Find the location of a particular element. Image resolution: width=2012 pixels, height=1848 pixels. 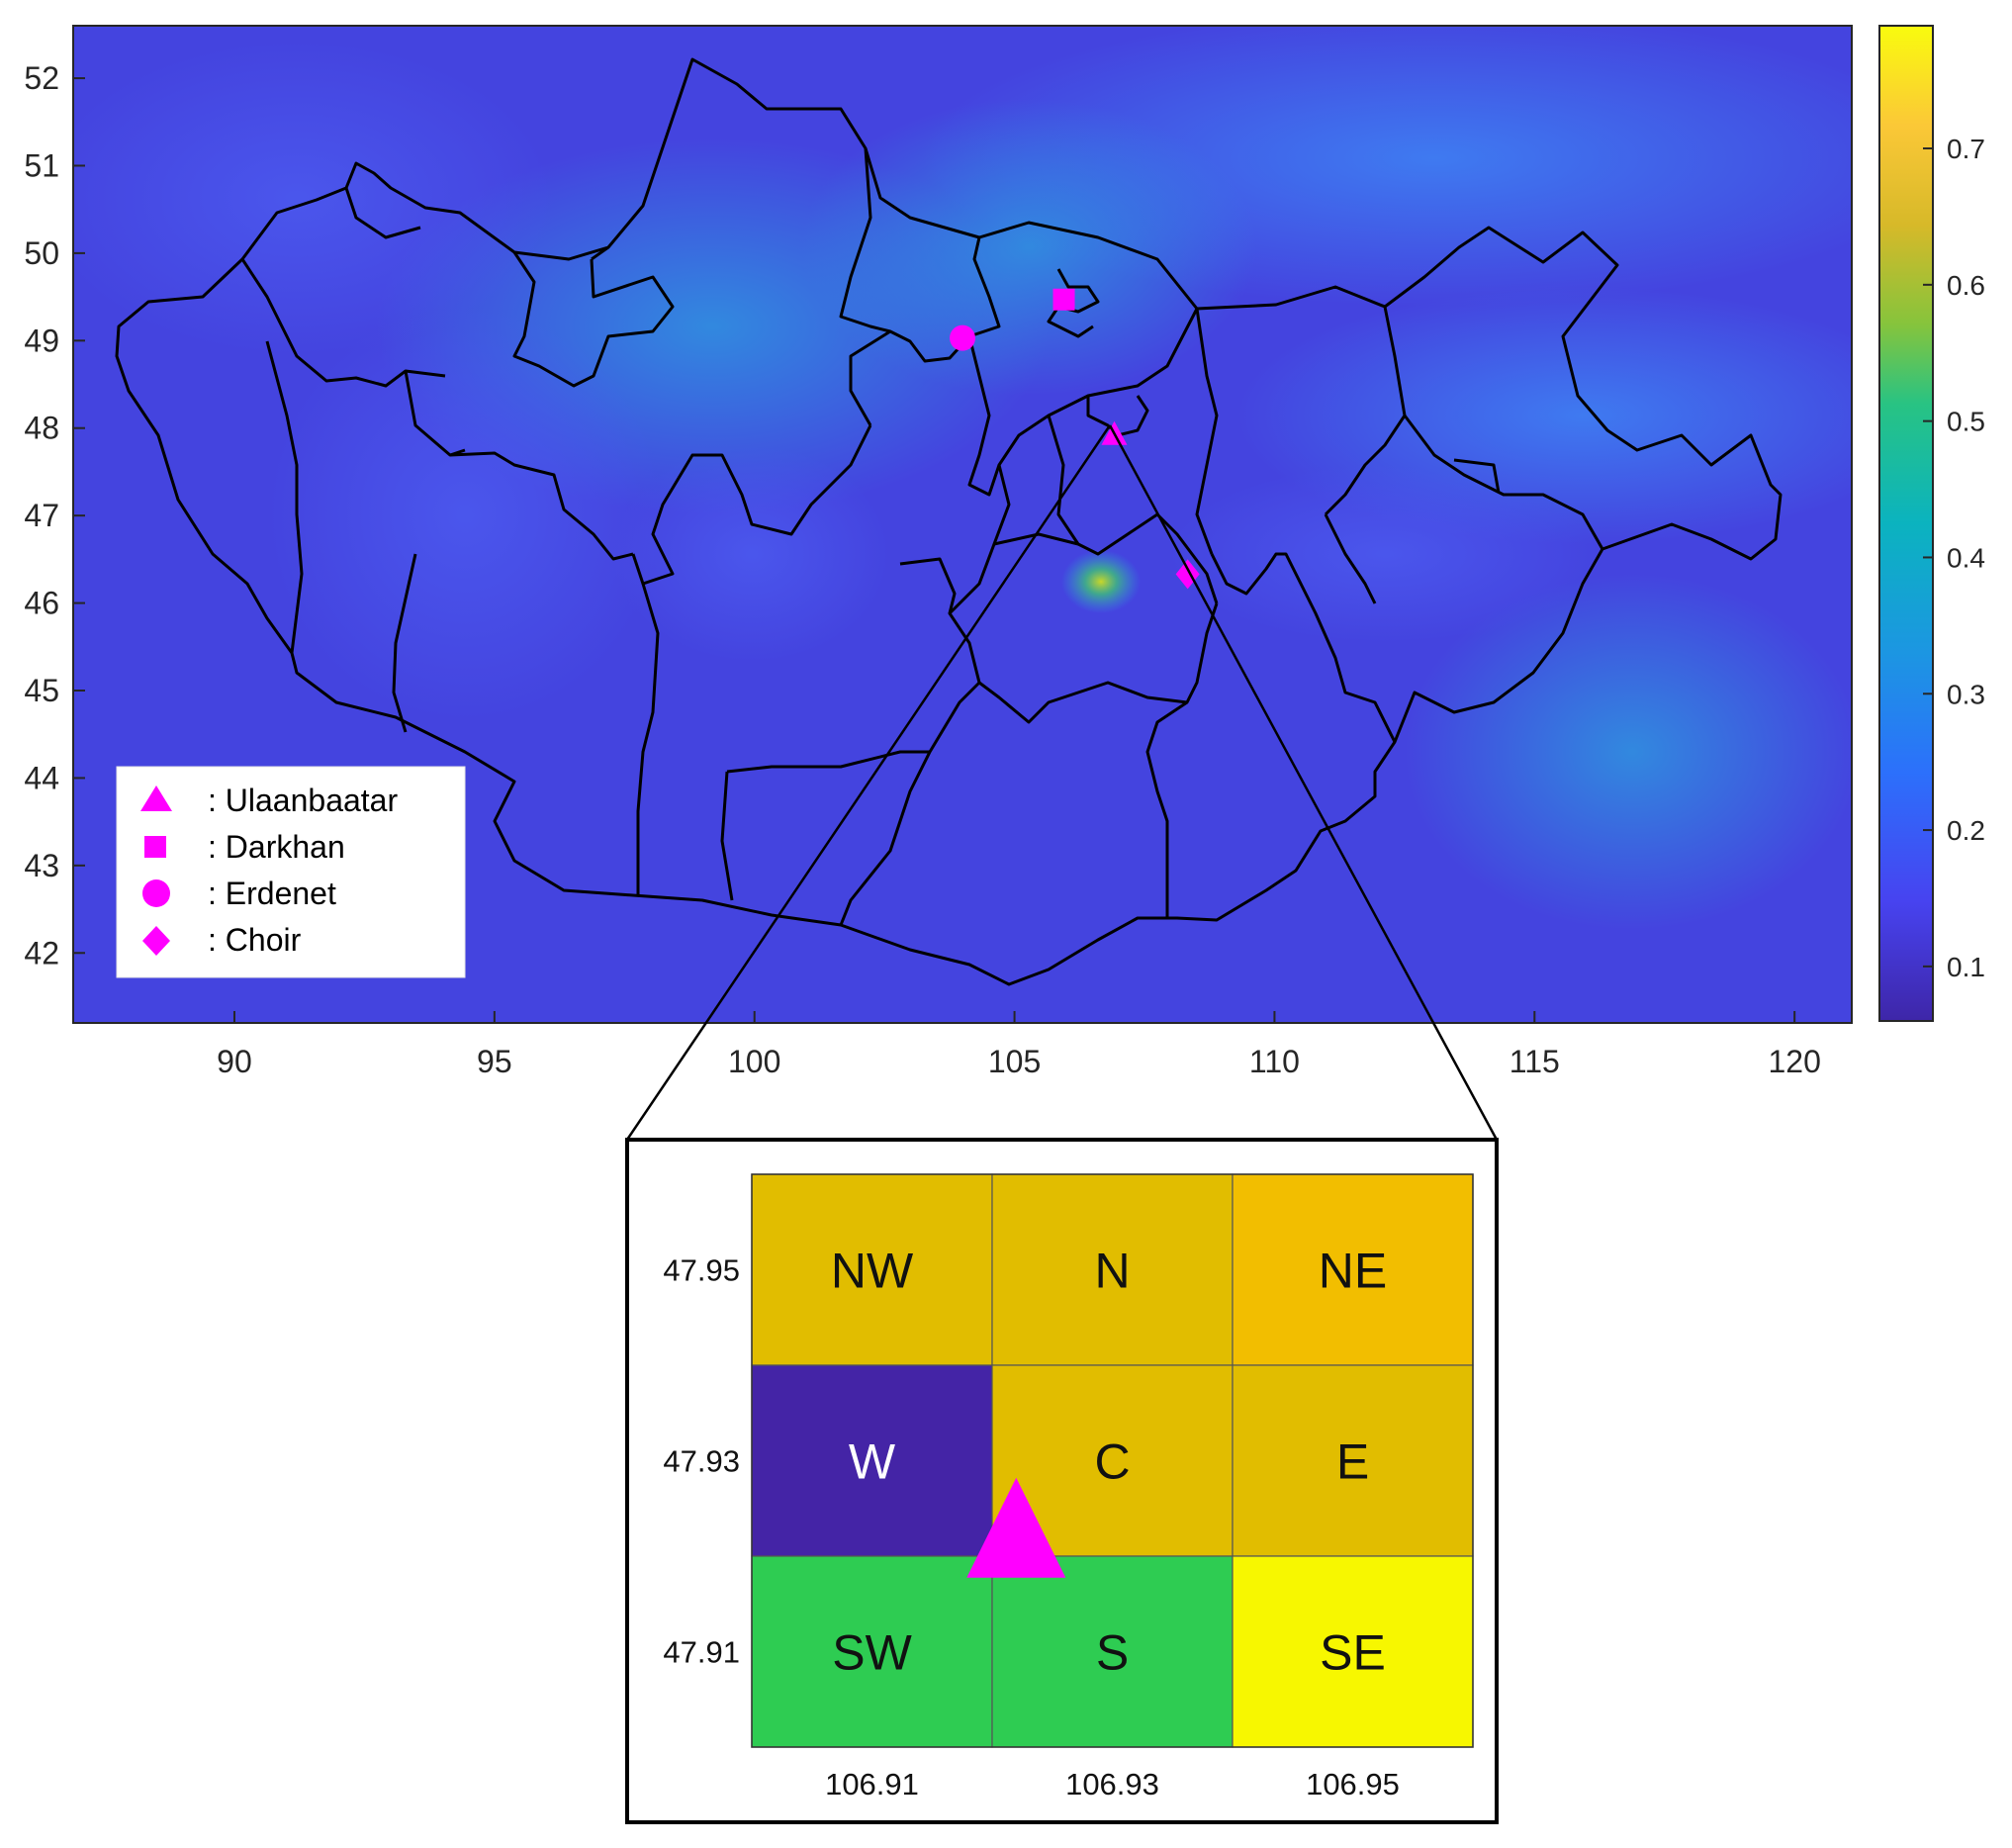

colorbar-tick-label: 0.4 is located at coordinates (1966, 557).